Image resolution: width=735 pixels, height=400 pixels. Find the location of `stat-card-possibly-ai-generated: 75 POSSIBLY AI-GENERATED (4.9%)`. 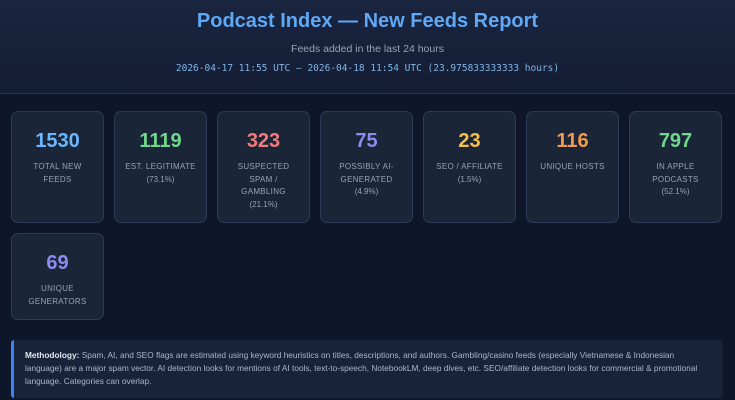

stat-card-possibly-ai-generated: 75 POSSIBLY AI-GENERATED (4.9%) is located at coordinates (366, 167).